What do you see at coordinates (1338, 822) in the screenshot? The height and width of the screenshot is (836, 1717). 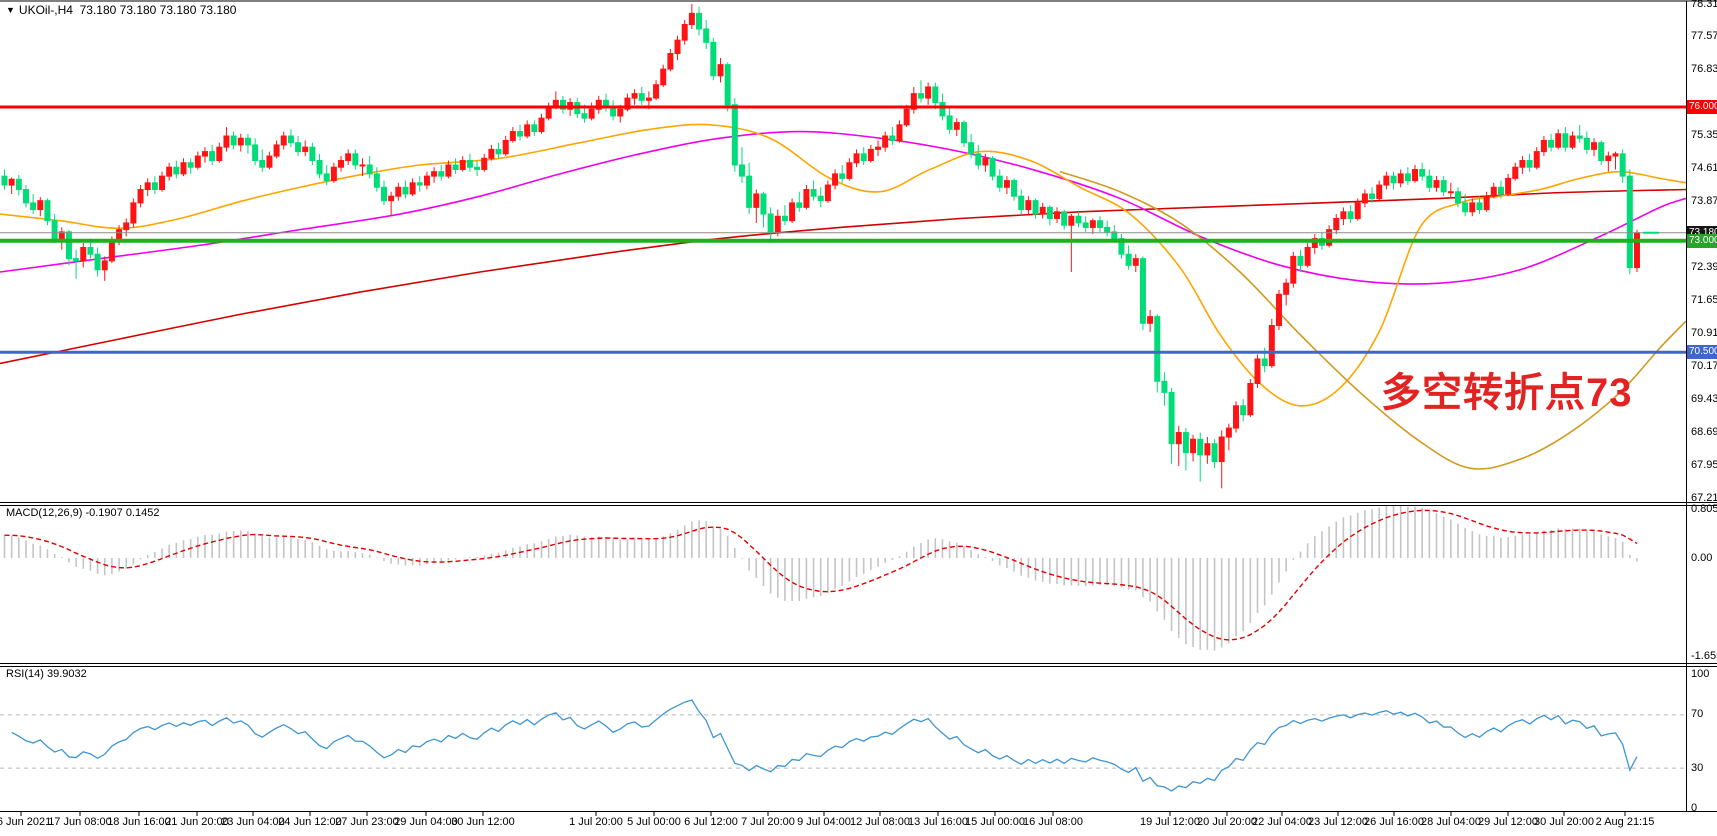 I see `time-tick-label: 23 Jul 12:00` at bounding box center [1338, 822].